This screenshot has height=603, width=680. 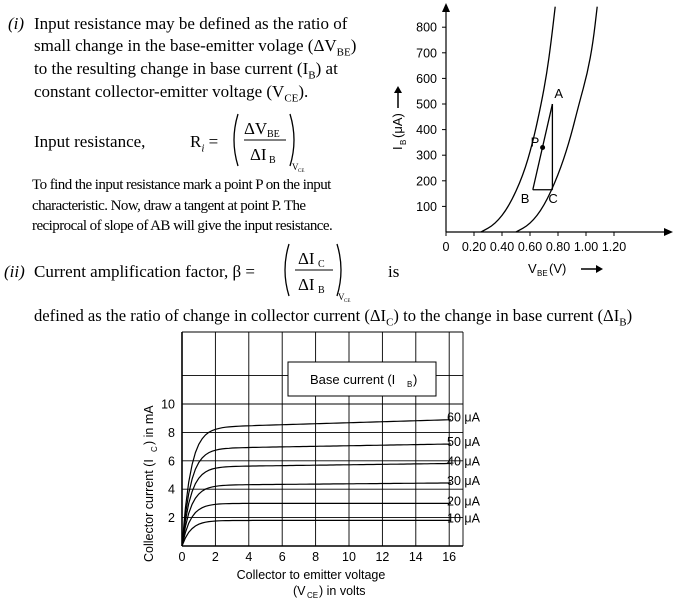 I want to click on c2-series-label: 60 μA, so click(x=464, y=418).